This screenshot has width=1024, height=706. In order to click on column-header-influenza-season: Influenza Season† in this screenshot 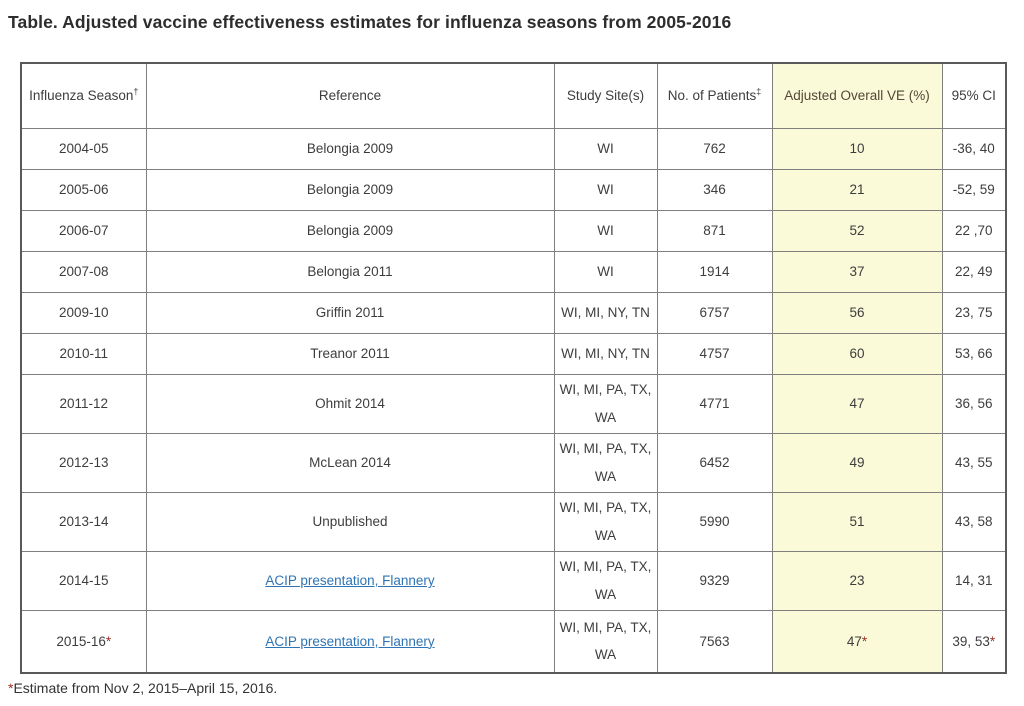, I will do `click(83, 95)`.